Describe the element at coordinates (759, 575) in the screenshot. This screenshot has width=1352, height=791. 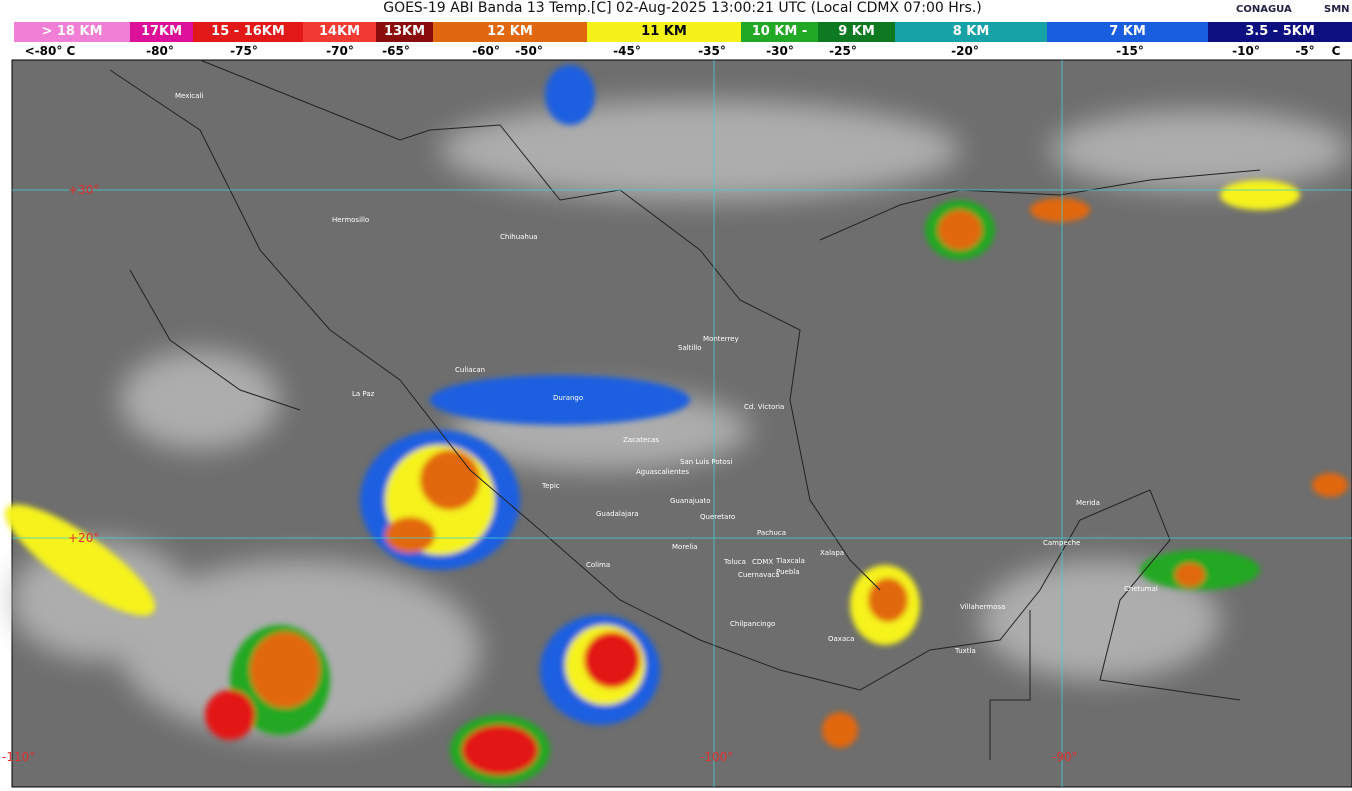
I see `city-label: Cuernavaca` at that location.